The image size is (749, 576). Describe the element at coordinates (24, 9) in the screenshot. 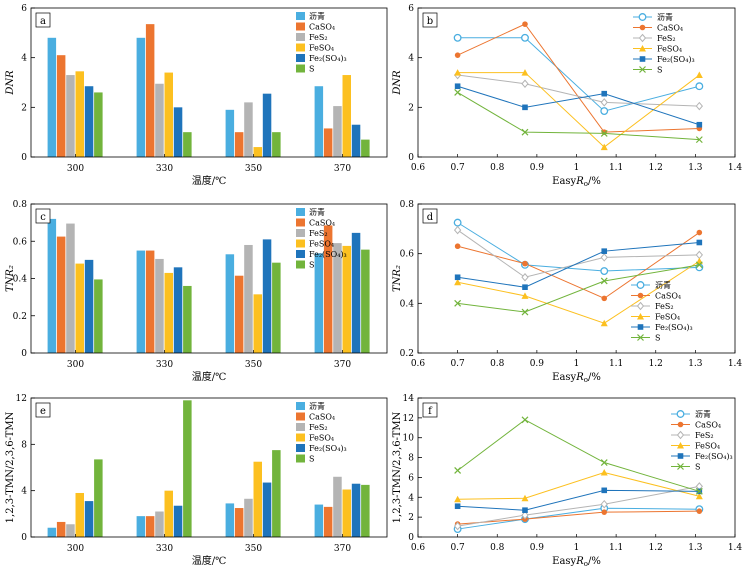

I see `y-tick-label: 6` at that location.